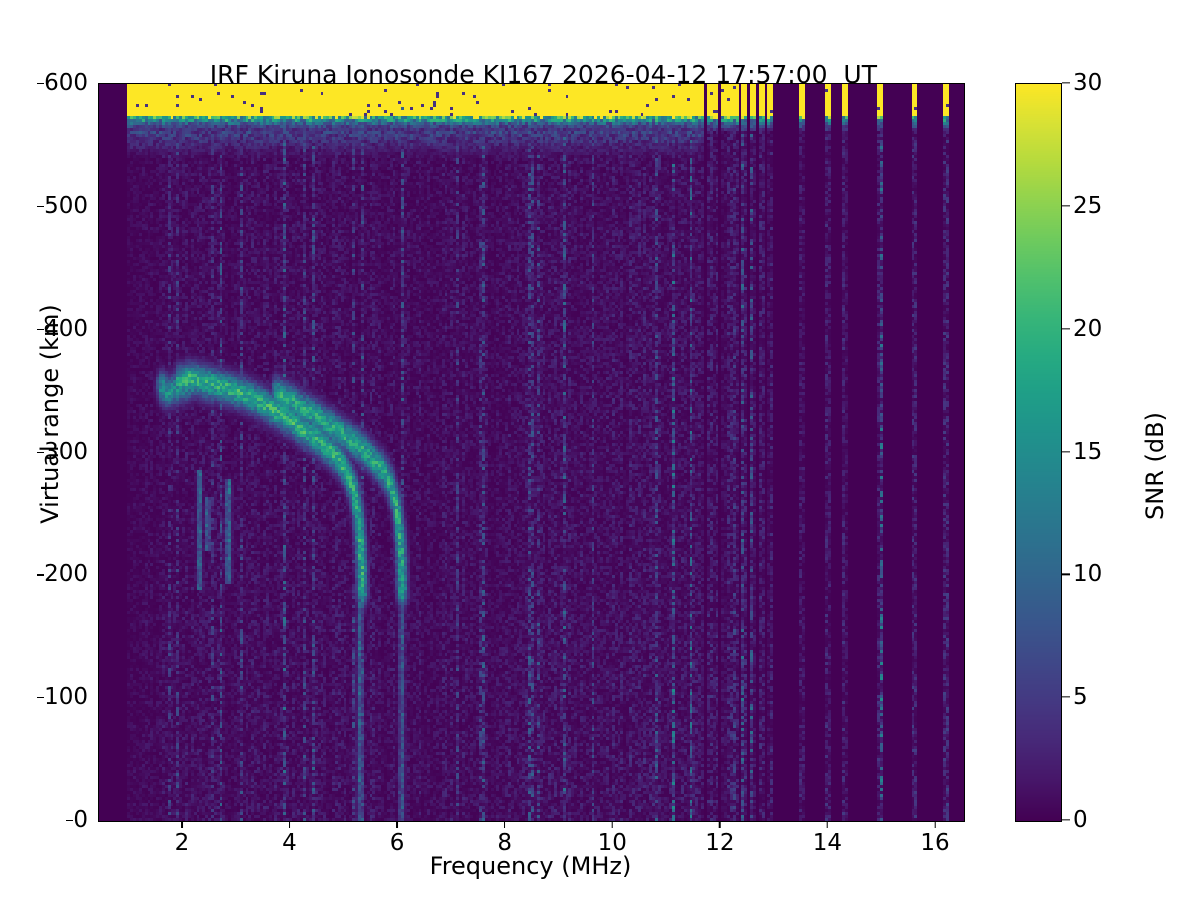 Image resolution: width=1200 pixels, height=900 pixels. Describe the element at coordinates (62, 206) in the screenshot. I see `y-tick-label: 500` at that location.